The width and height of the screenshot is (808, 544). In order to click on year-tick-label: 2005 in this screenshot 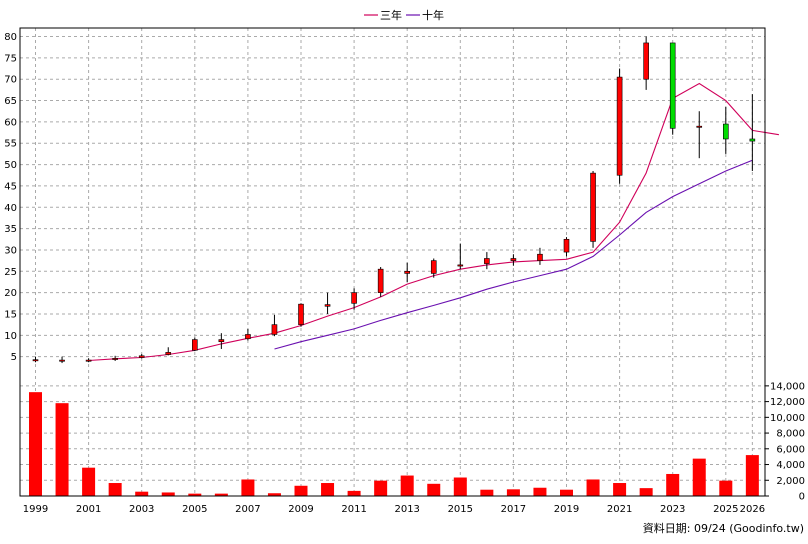, I will do `click(194, 509)`.